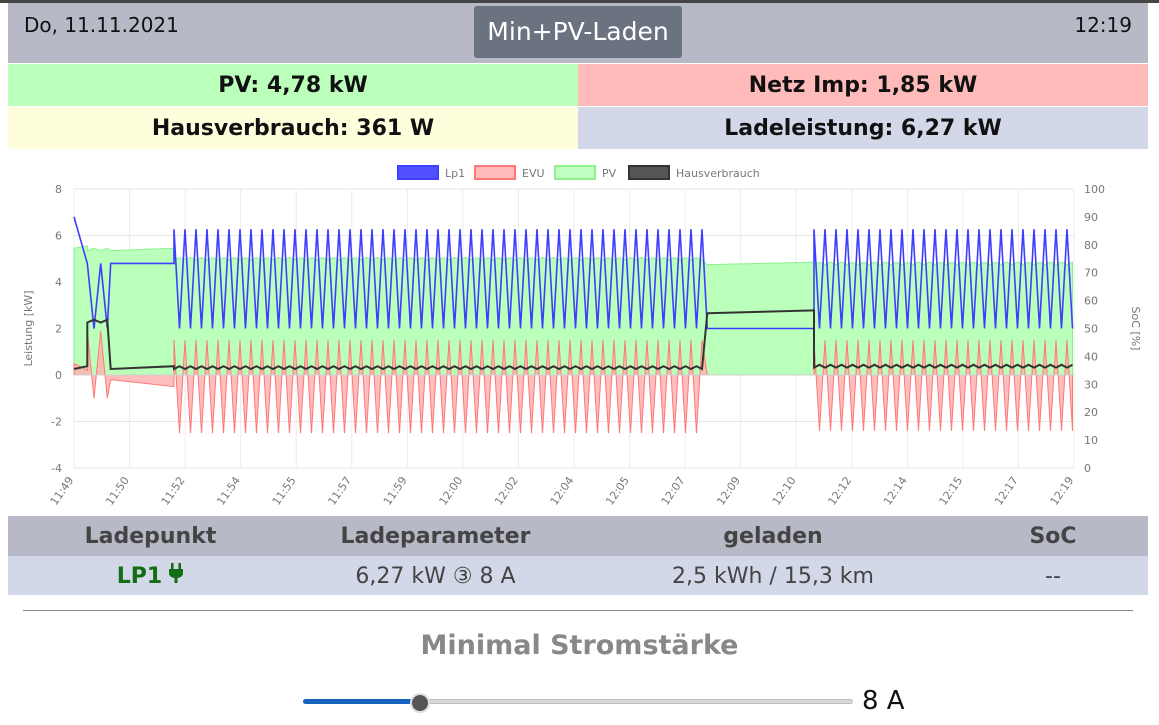 This screenshot has height=725, width=1159. I want to click on date-label: Do, 11.11.2021, so click(101, 25).